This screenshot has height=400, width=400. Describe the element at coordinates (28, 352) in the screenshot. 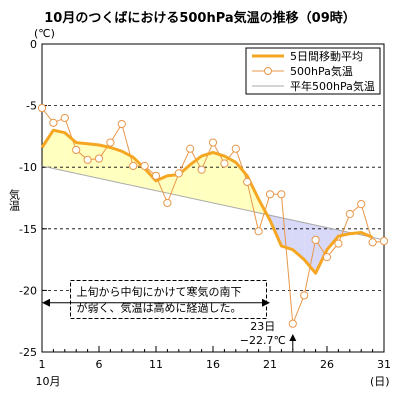

I see `y-tick-label: -25` at that location.